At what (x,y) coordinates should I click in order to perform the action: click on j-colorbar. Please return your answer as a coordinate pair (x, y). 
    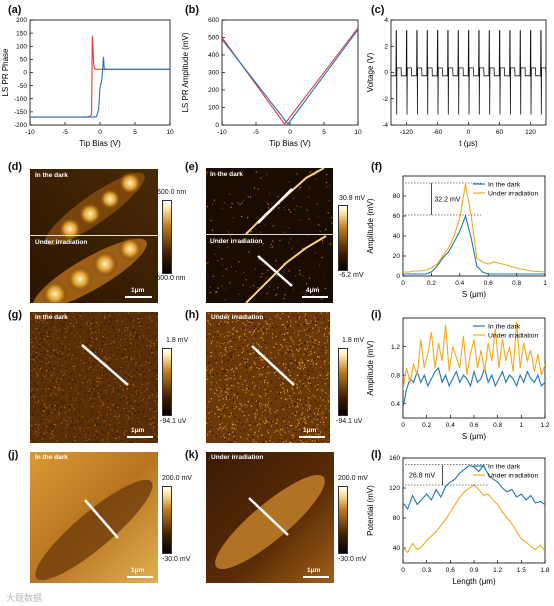
    Looking at the image, I should click on (167, 520).